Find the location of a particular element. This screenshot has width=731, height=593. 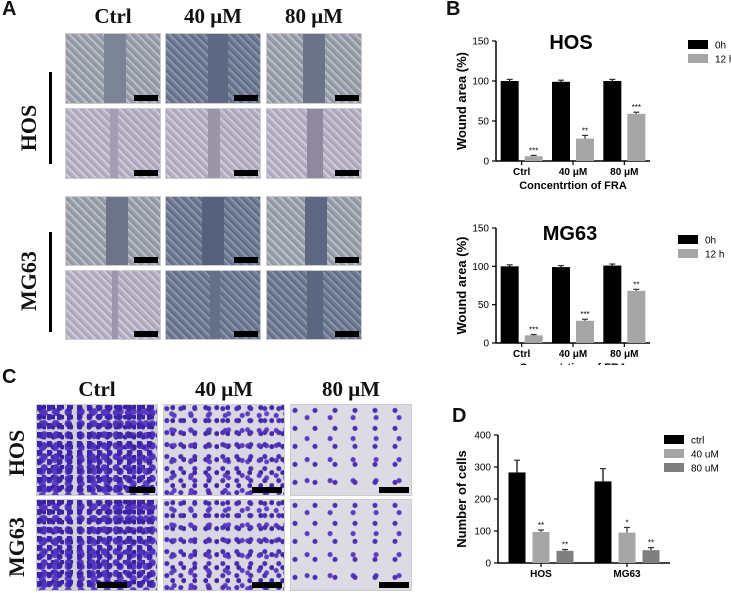

hos-sig-1-1: ** is located at coordinates (585, 130).